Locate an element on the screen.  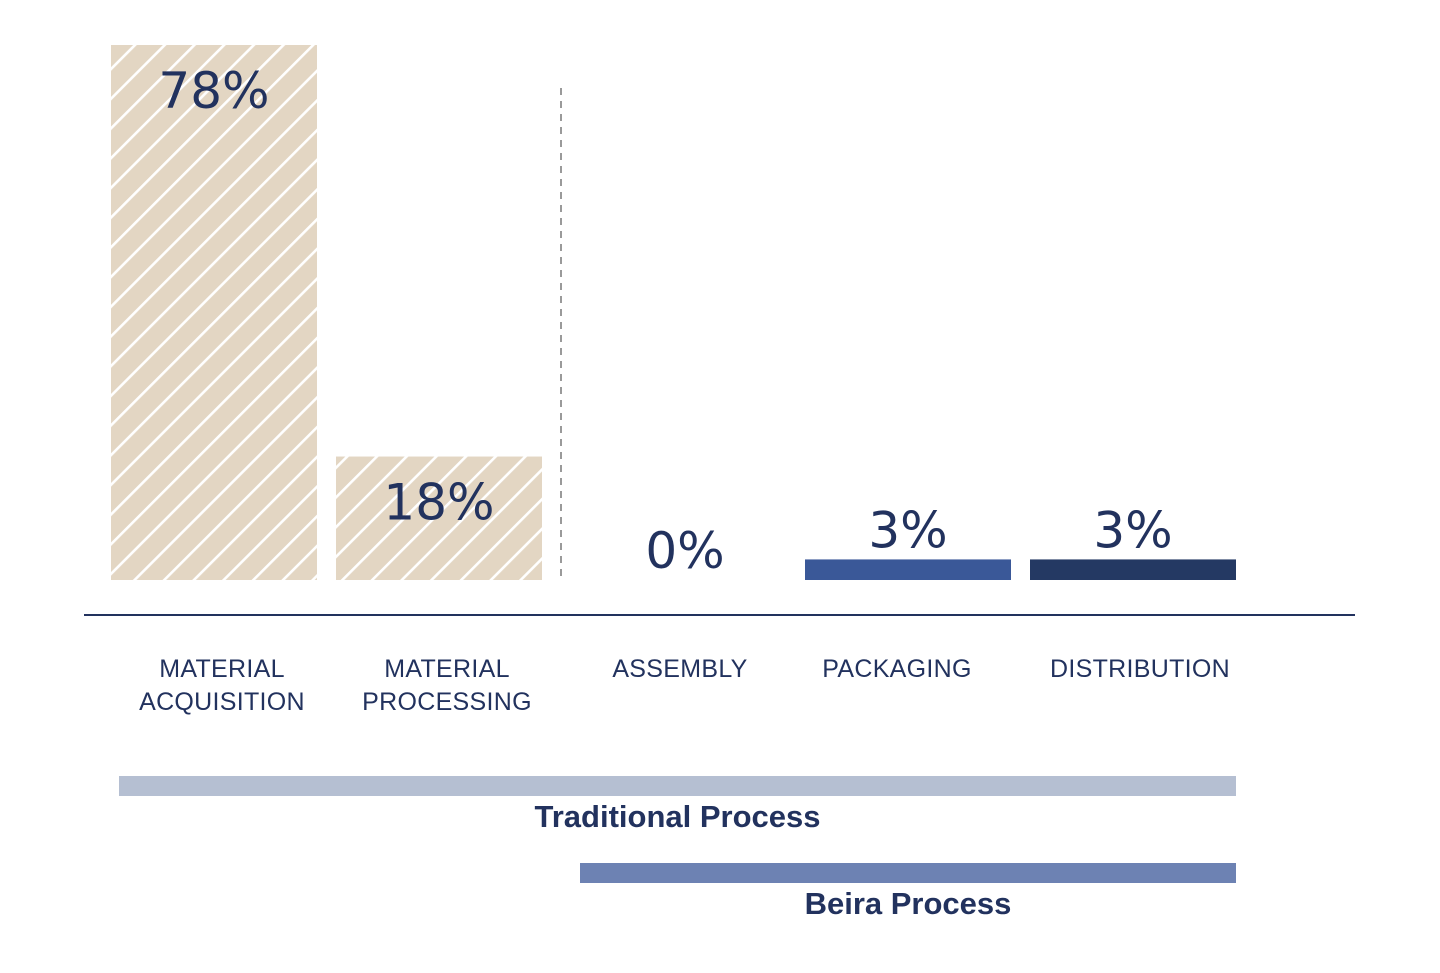
value-label-2: 0% is located at coordinates (684, 551).